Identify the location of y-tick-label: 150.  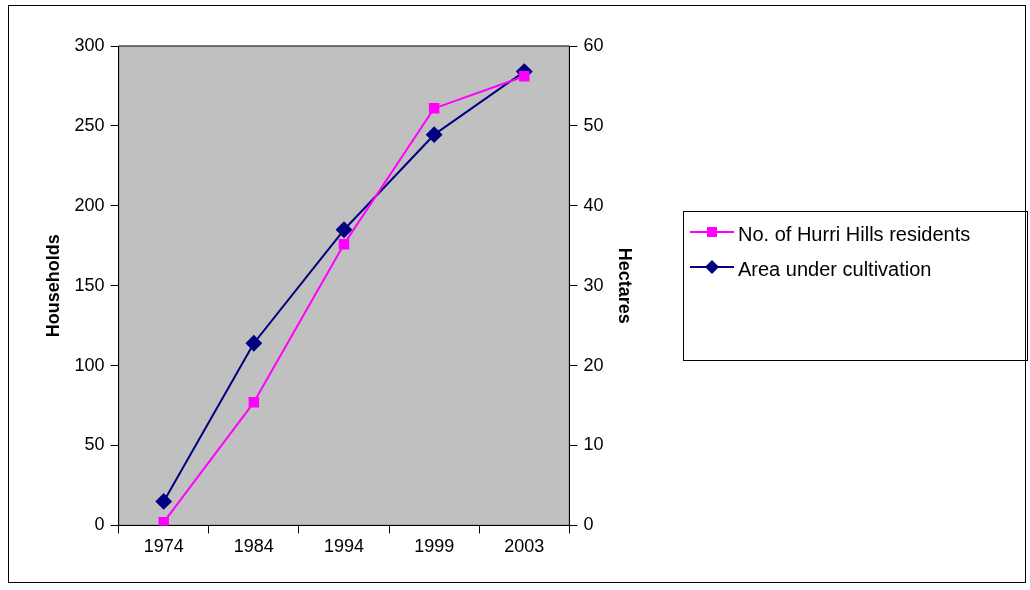
(89, 284).